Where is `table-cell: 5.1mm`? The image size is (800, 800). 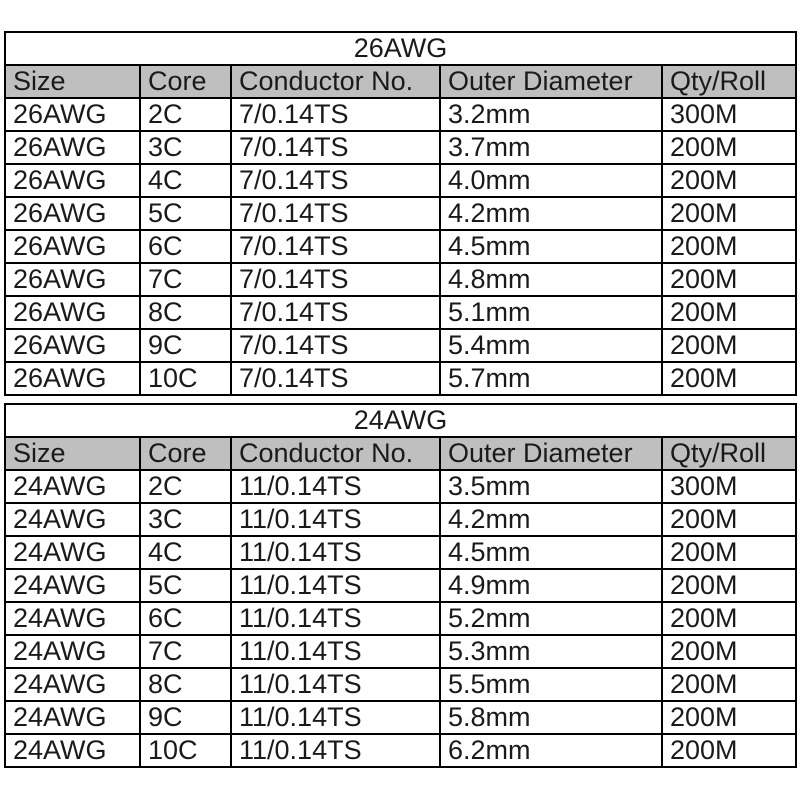
table-cell: 5.1mm is located at coordinates (551, 312).